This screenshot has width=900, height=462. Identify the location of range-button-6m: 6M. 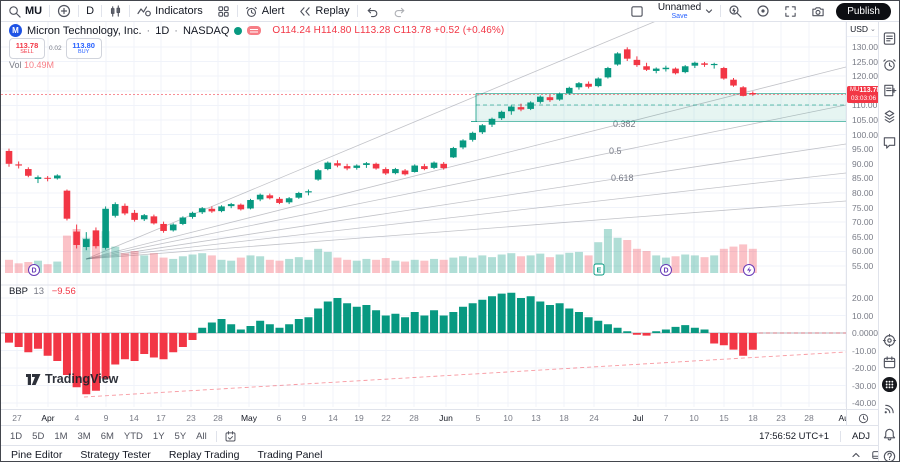
(107, 436).